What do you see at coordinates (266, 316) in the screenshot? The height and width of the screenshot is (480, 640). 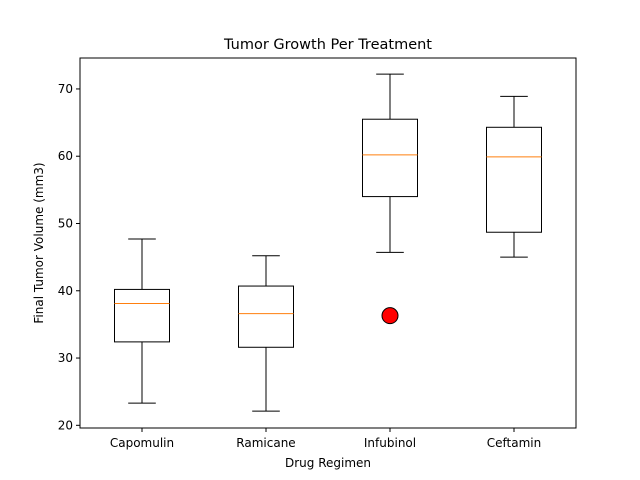 I see `box-ramicane` at bounding box center [266, 316].